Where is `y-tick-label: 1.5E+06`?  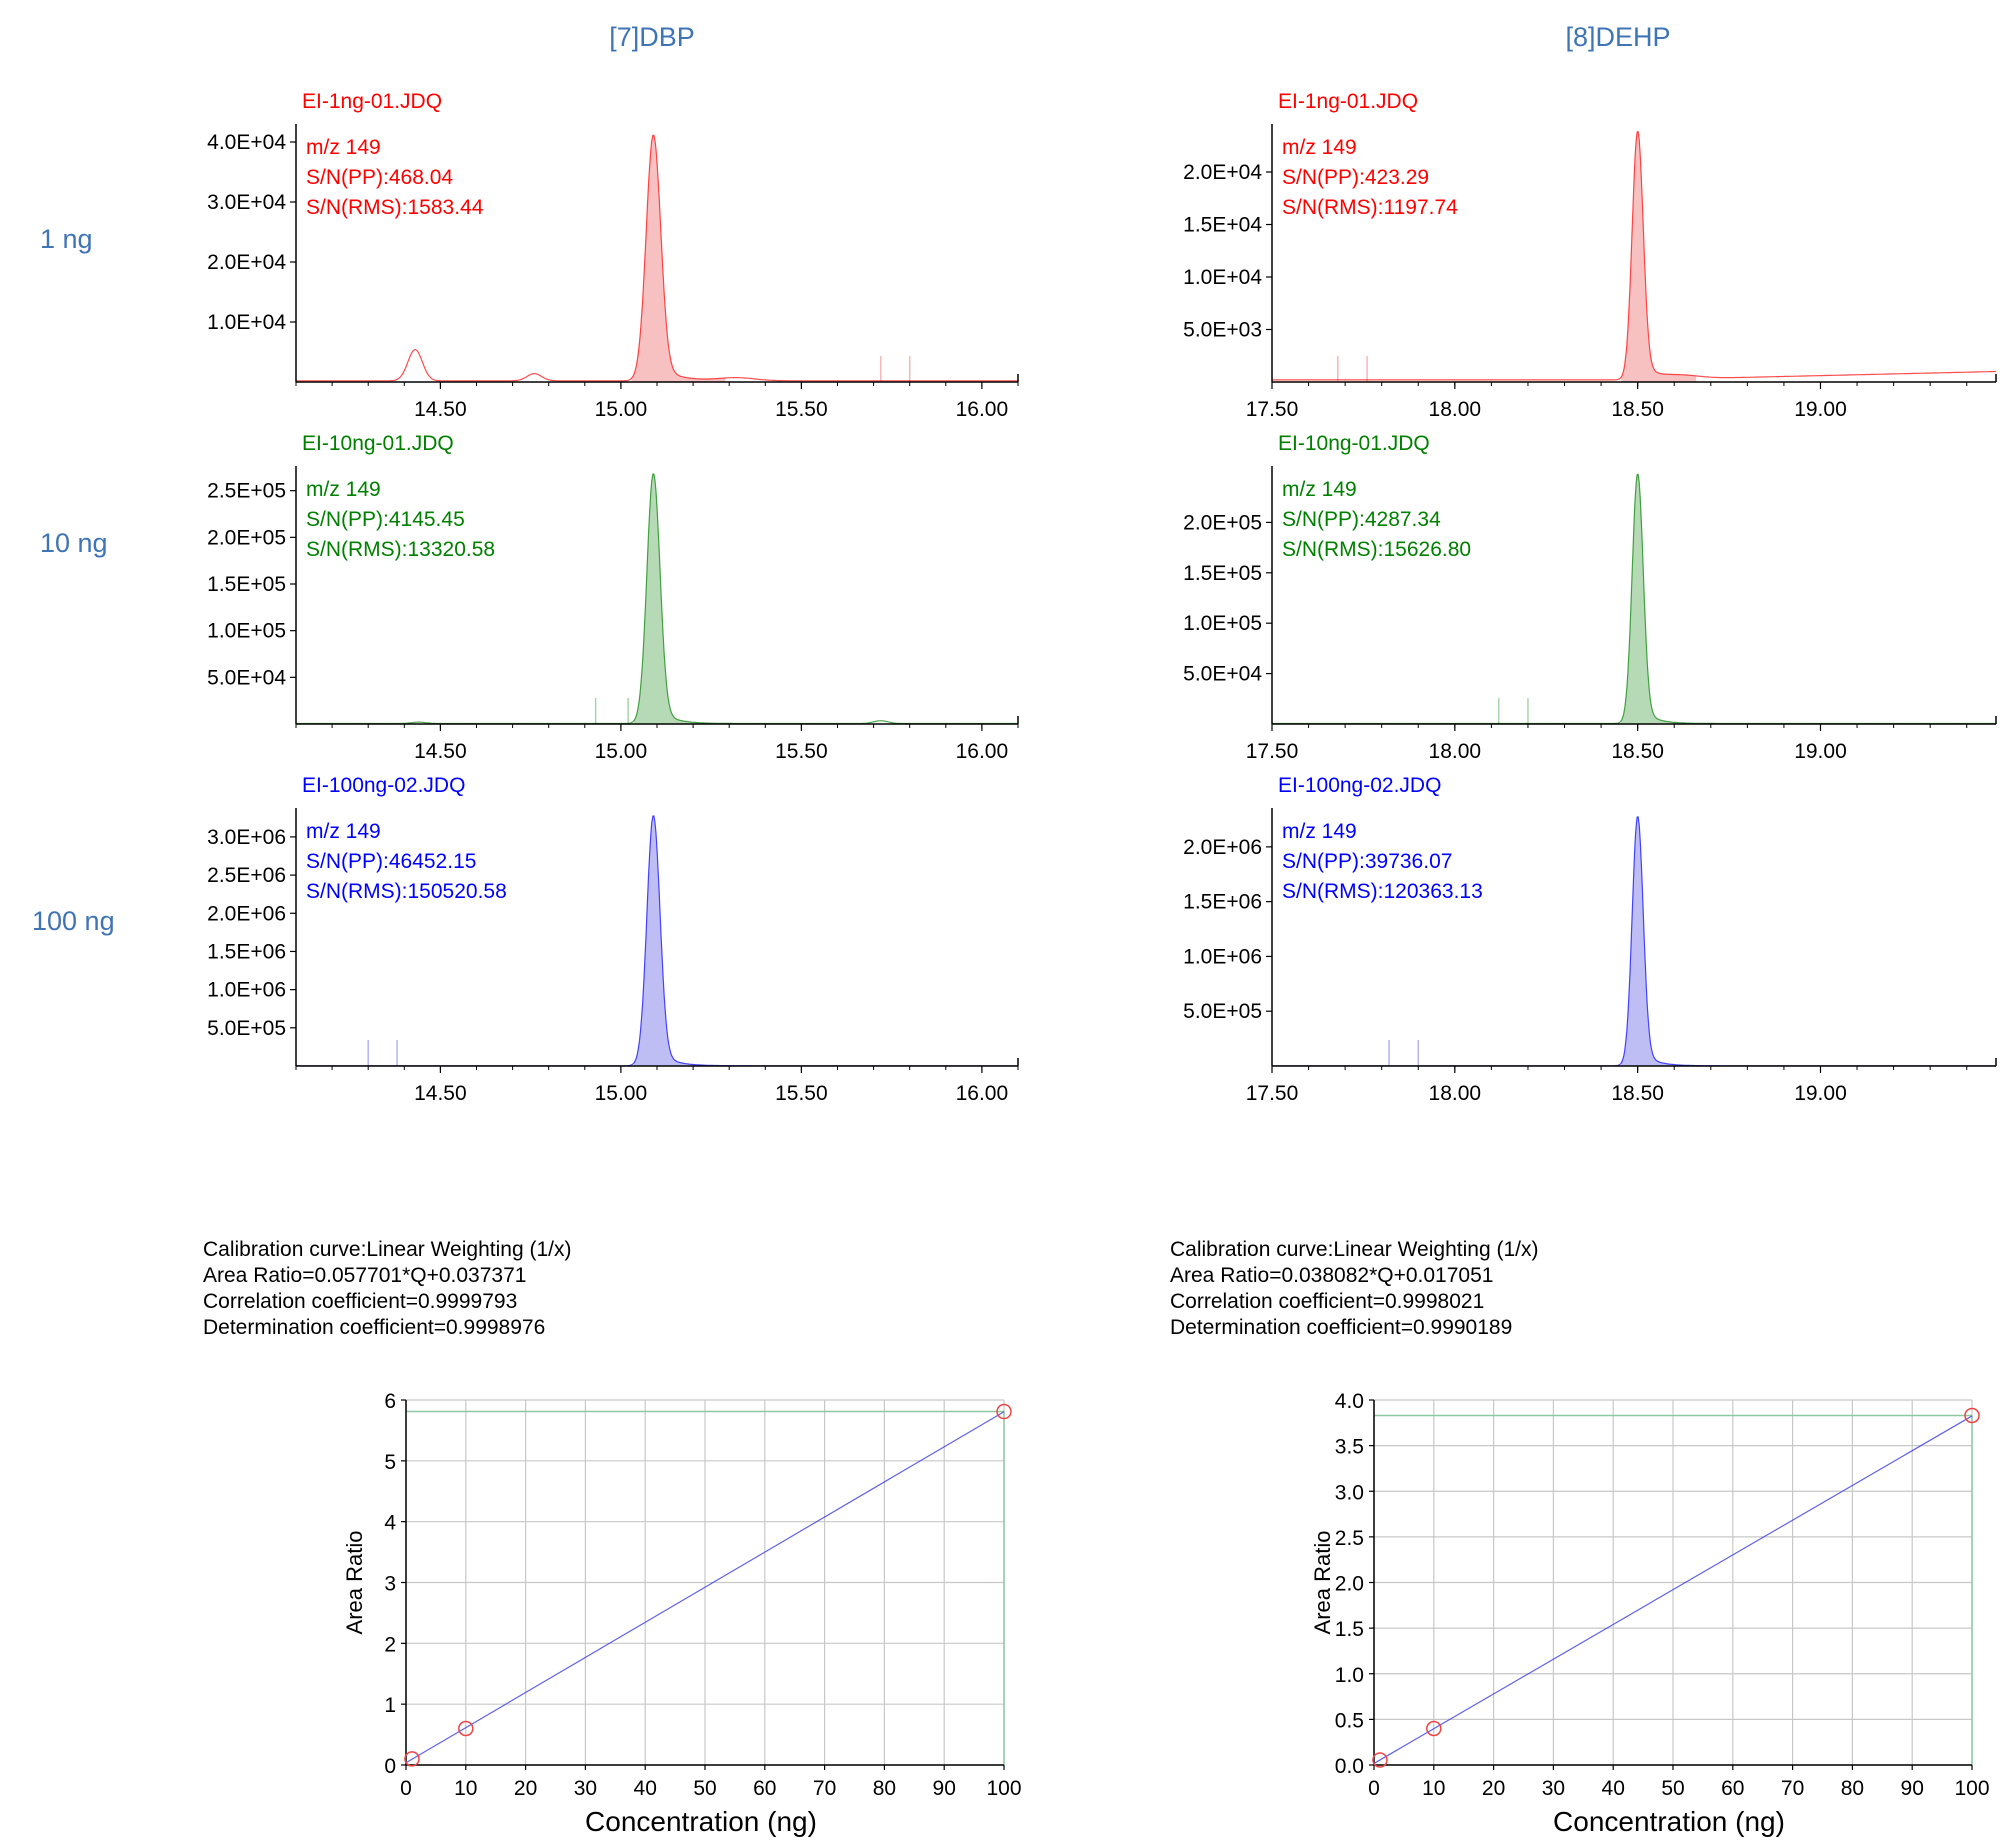 y-tick-label: 1.5E+06 is located at coordinates (1222, 902).